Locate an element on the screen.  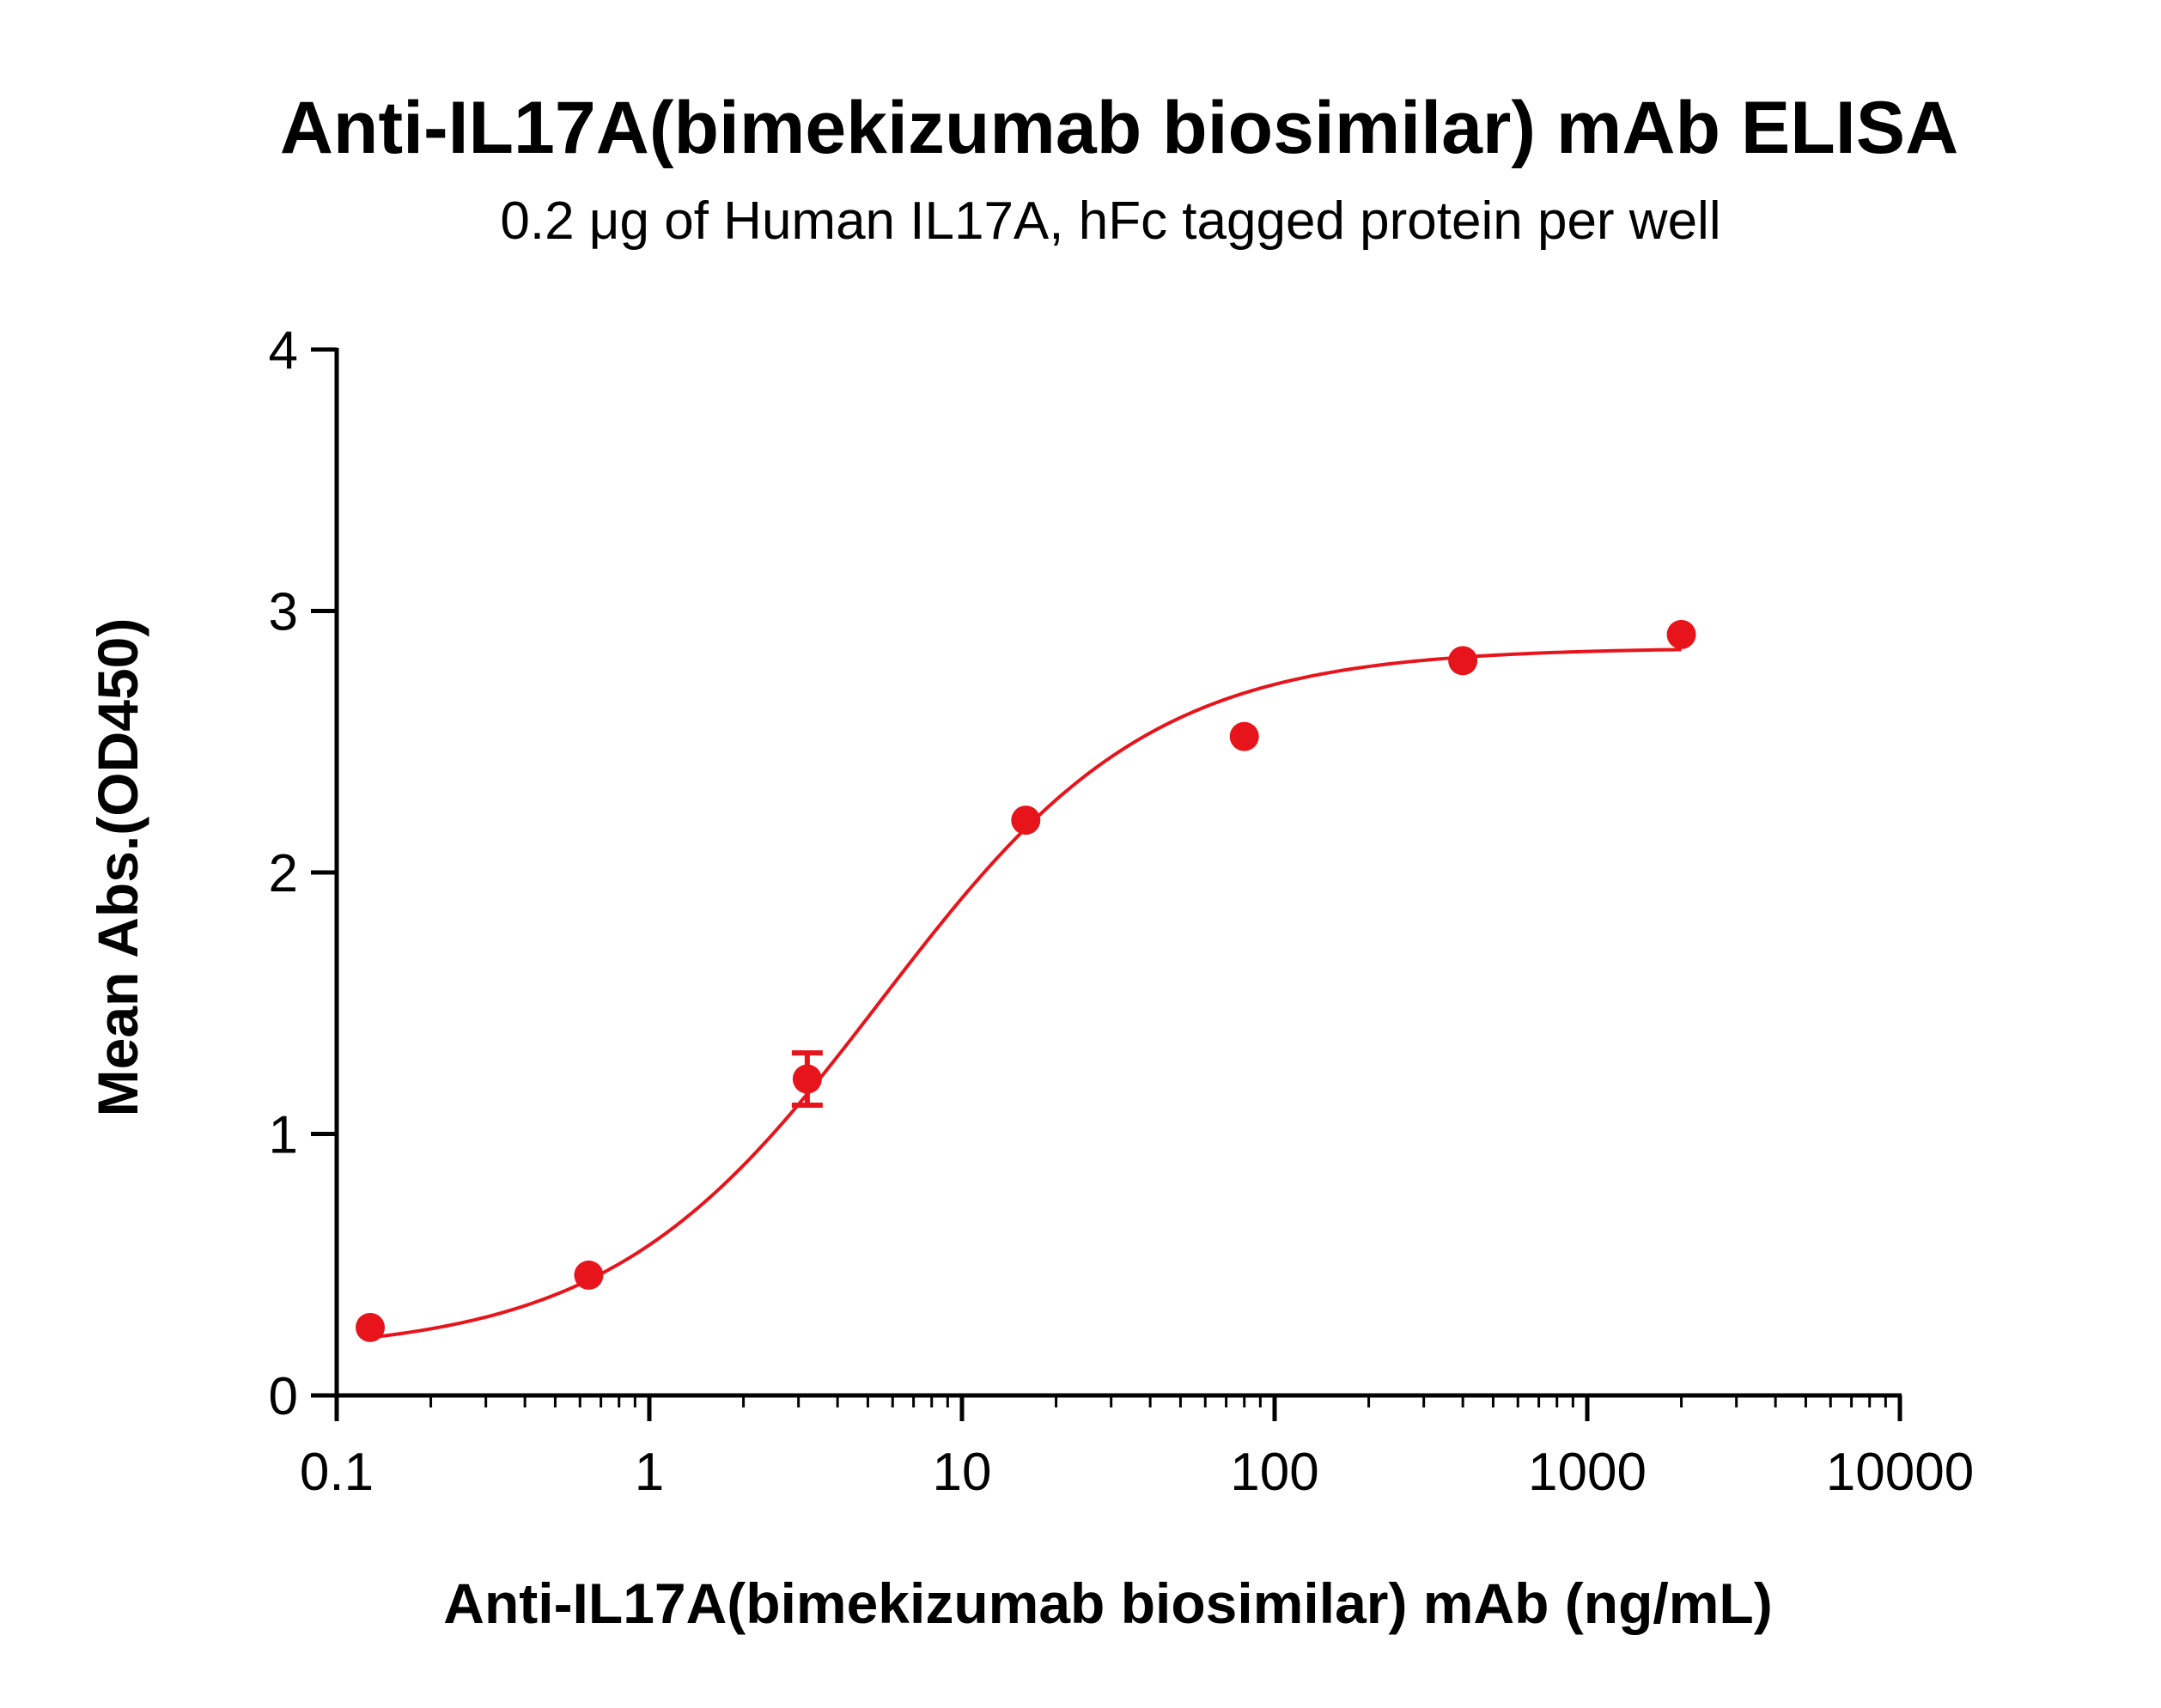
x-tick-label: 1000 is located at coordinates (1587, 1472).